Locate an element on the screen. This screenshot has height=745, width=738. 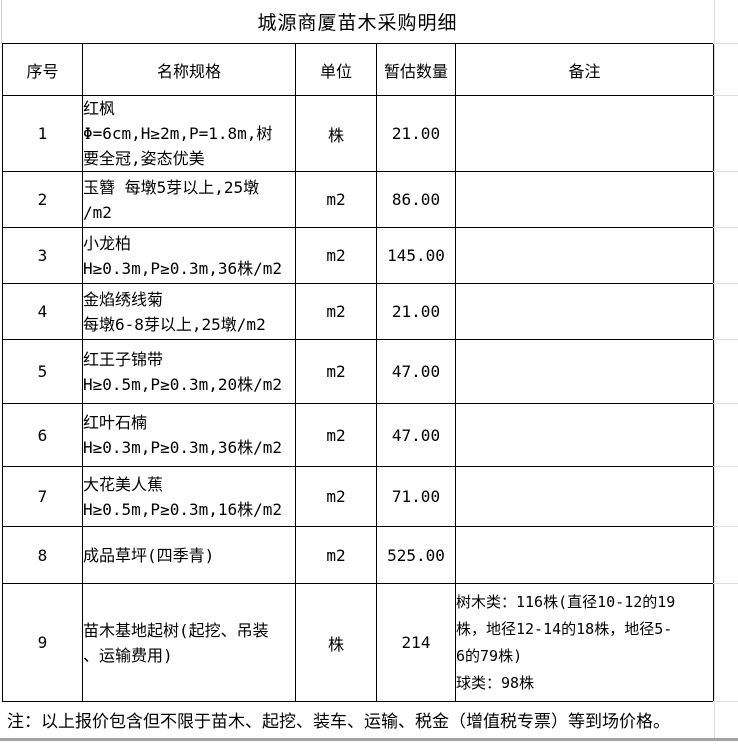
name-spec-text: 大花美人蕉 H≥0.5m,P≥0.3m,16株/m2 is located at coordinates (183, 496).